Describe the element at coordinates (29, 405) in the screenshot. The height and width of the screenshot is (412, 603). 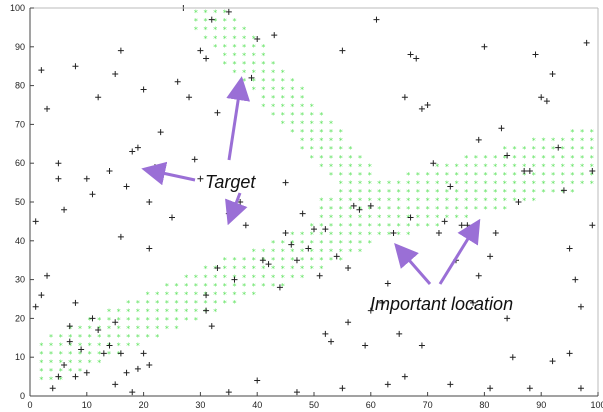
I see `x-tick-label: 0` at that location.